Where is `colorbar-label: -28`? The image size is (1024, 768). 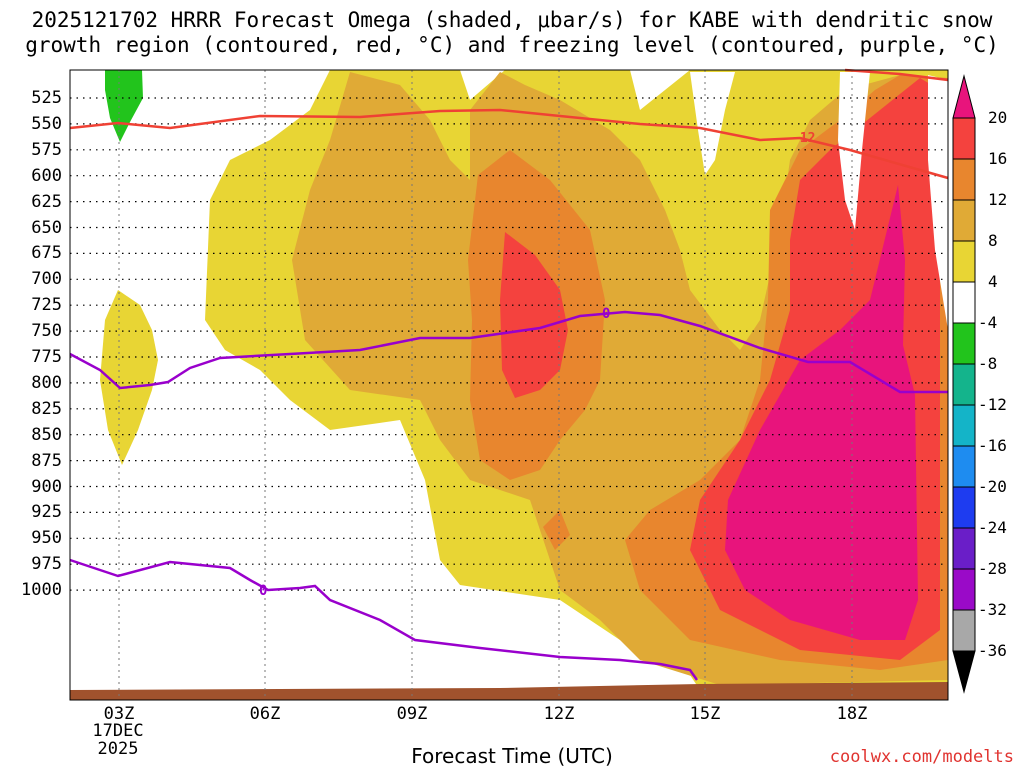 colorbar-label: -28 is located at coordinates (992, 568).